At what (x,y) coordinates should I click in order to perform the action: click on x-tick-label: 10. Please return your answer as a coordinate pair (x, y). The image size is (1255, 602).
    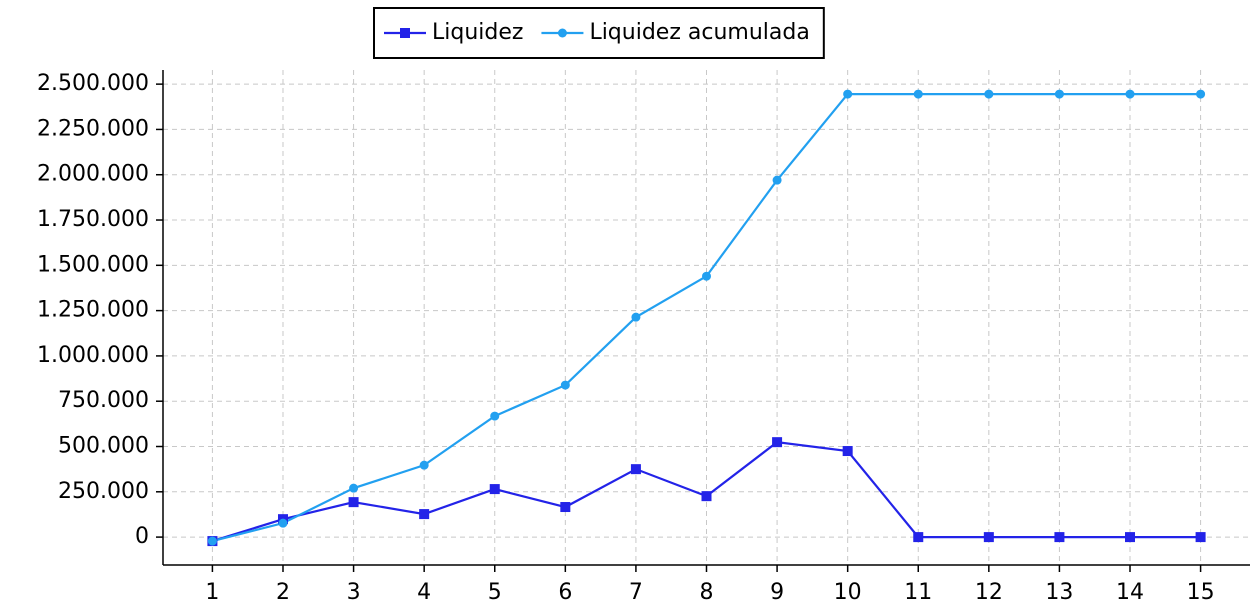
    Looking at the image, I should click on (848, 591).